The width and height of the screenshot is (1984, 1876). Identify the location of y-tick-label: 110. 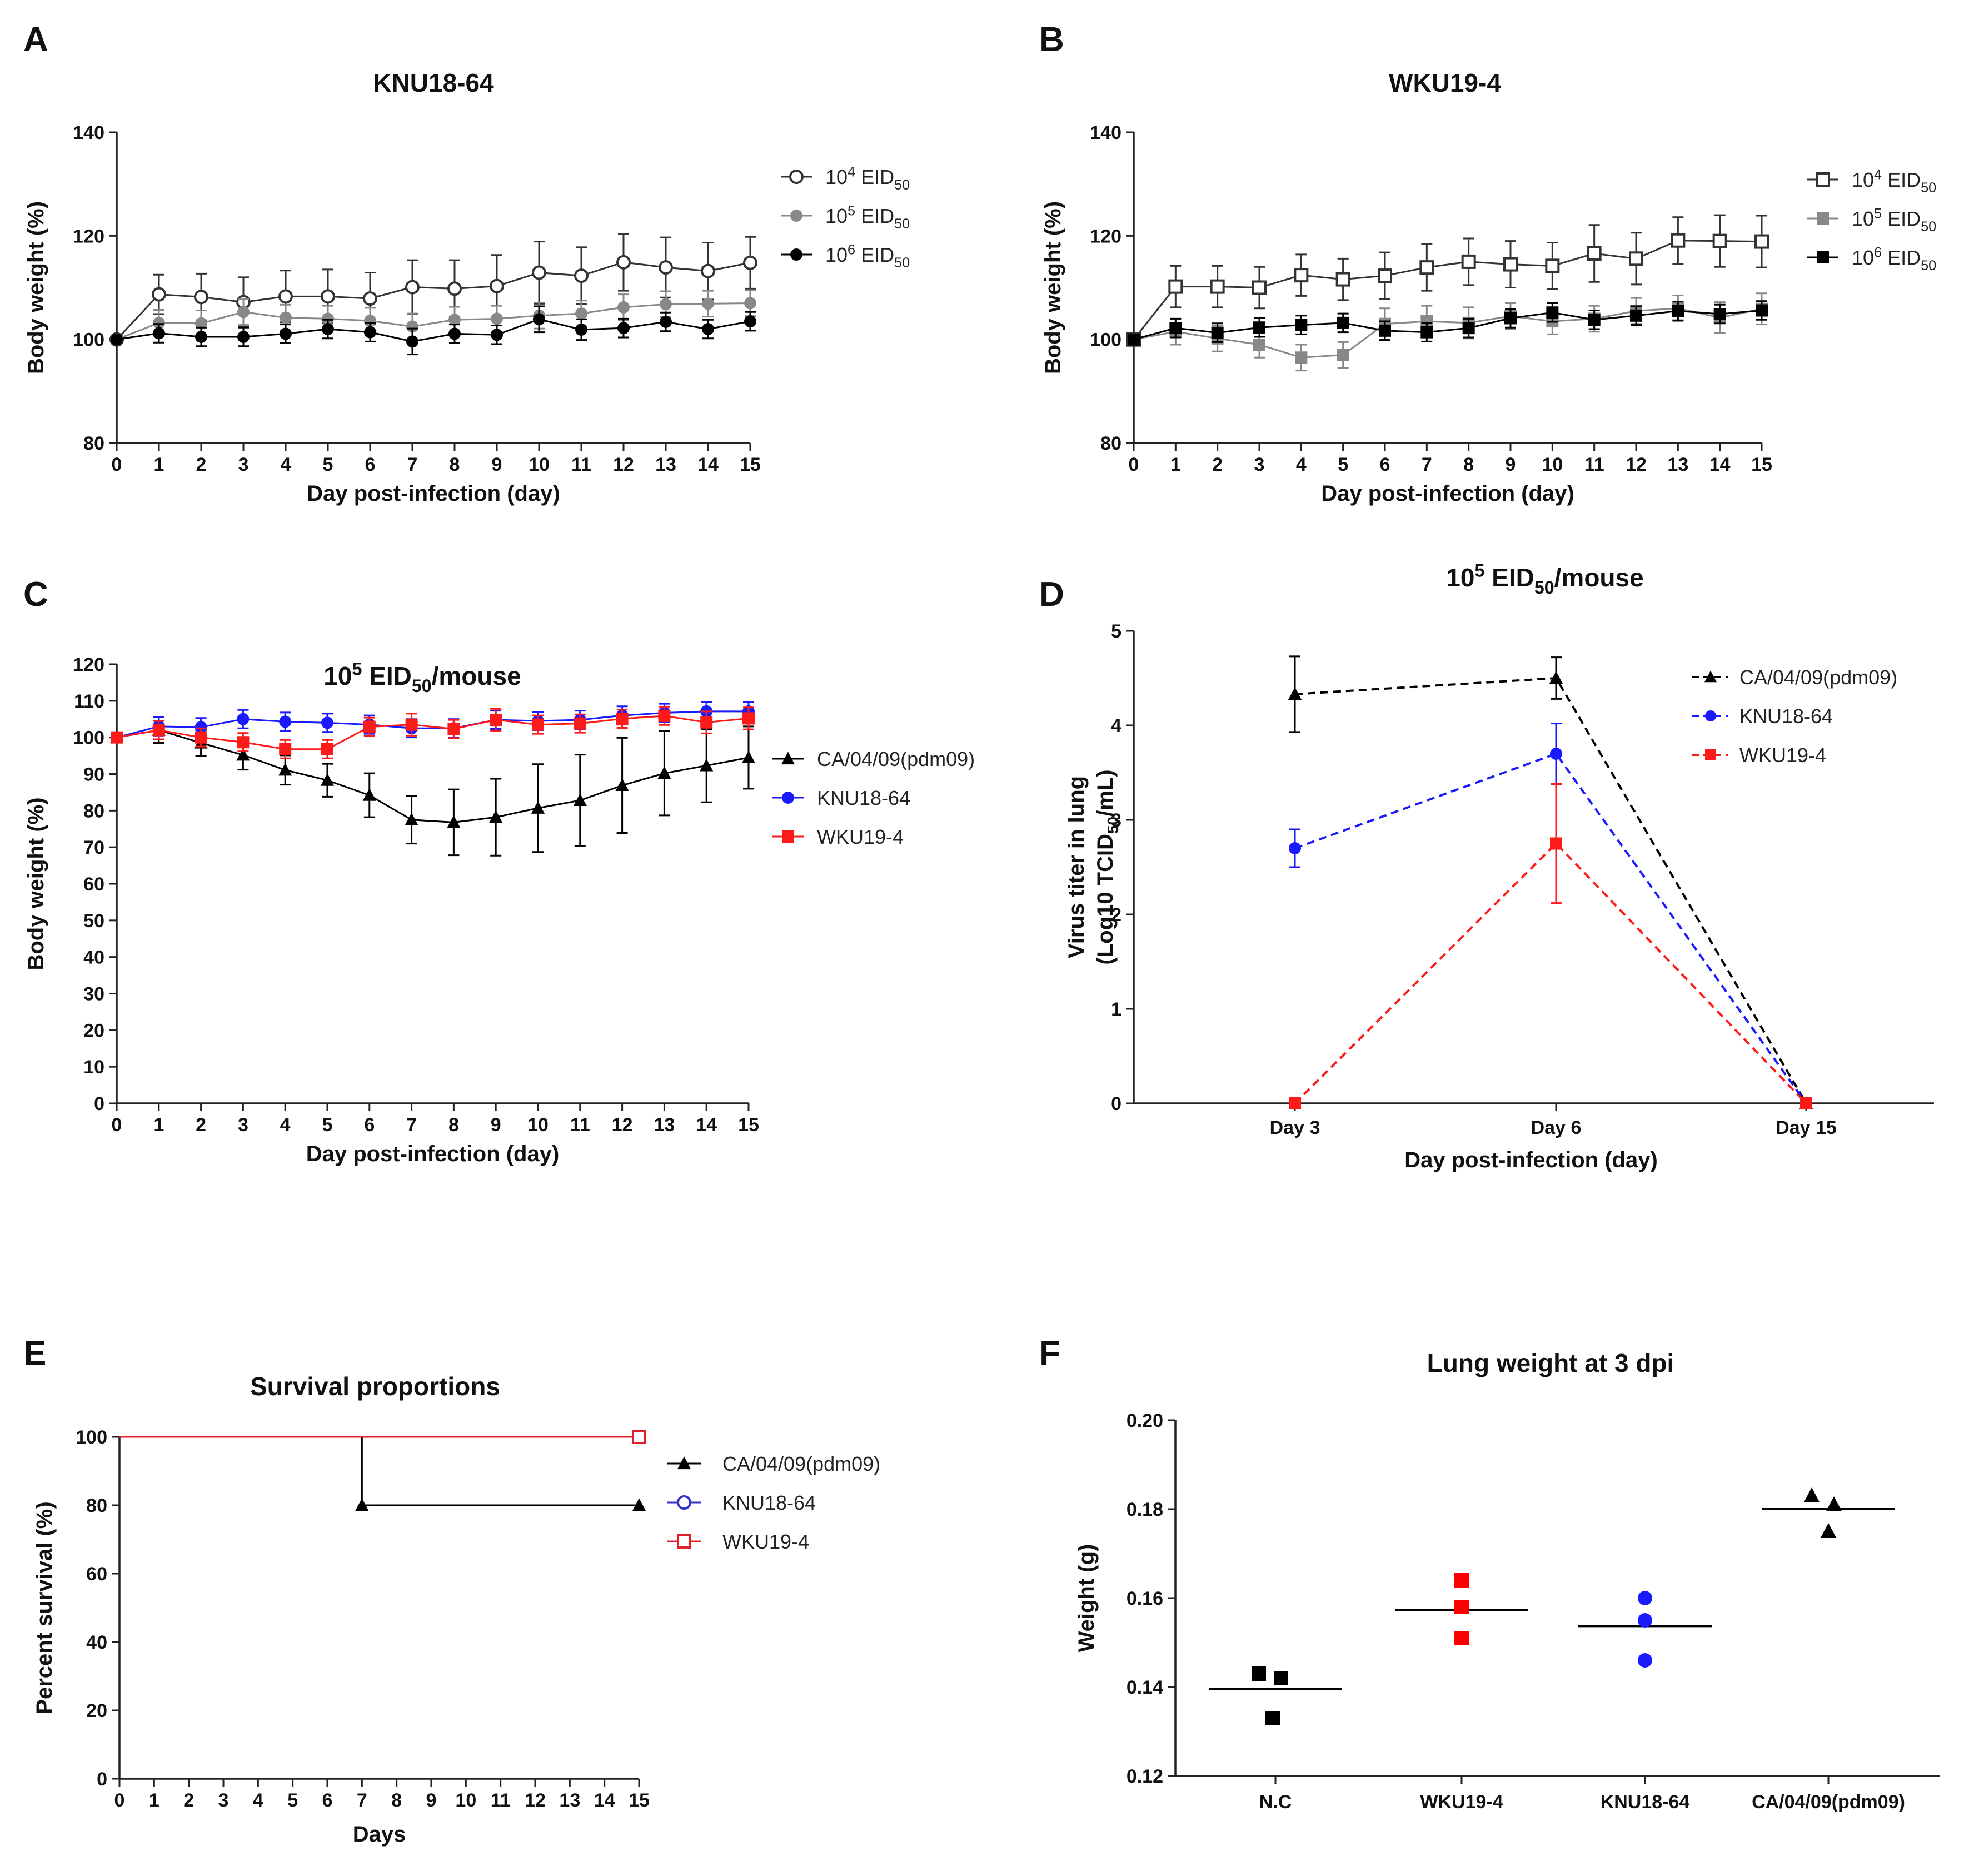
(89, 701).